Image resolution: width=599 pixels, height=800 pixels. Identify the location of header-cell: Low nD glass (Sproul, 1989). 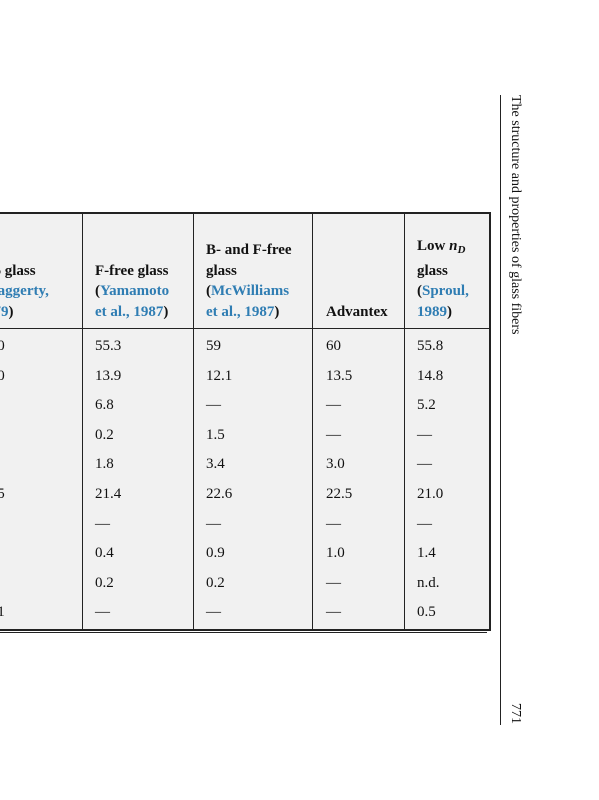
(443, 279).